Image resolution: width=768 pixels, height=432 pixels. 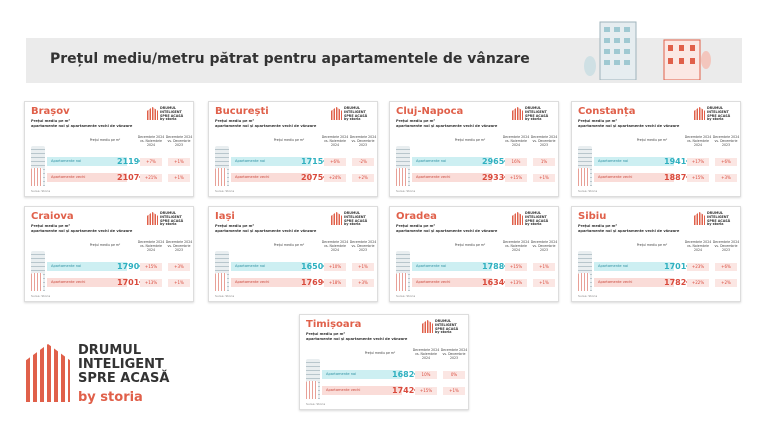 What do you see at coordinates (179, 267) in the screenshot?
I see `new-yoy-change: +3%` at bounding box center [179, 267].